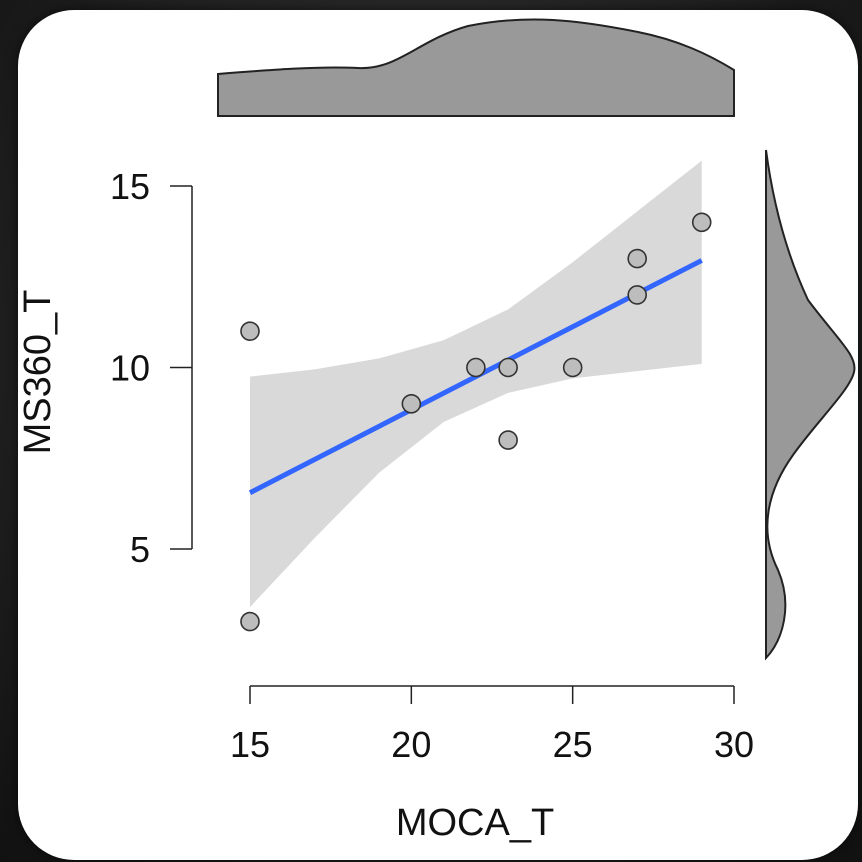  I want to click on right-marginal-density, so click(810, 405).